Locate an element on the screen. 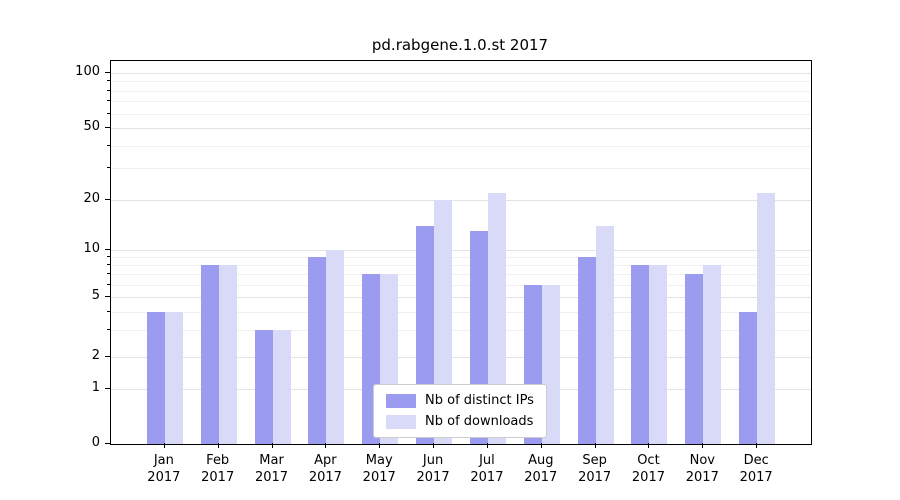 The width and height of the screenshot is (900, 500). legend-item: Nb of distinct IPs is located at coordinates (460, 400).